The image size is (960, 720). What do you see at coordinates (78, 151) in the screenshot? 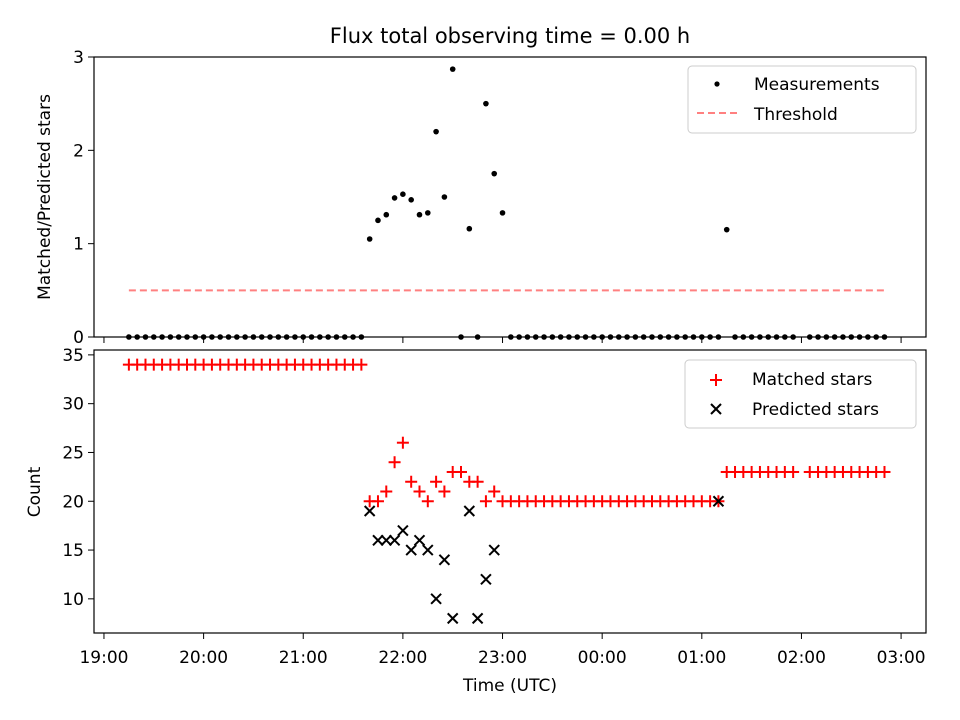
I see `top-y-tick-label: 2` at bounding box center [78, 151].